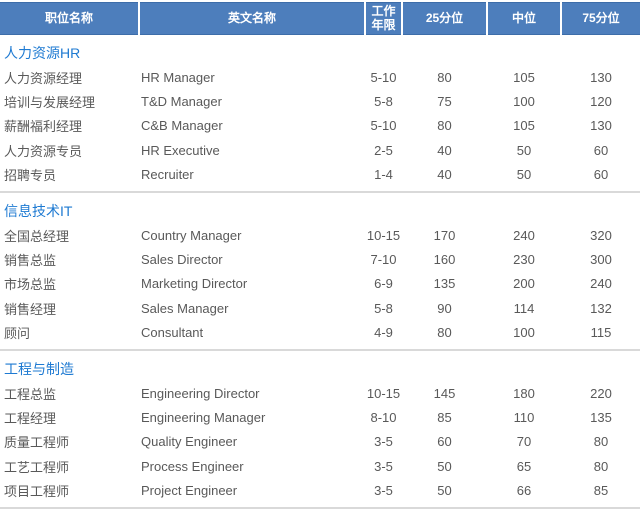 The height and width of the screenshot is (513, 640). I want to click on cell-position-cn: 全国总经理, so click(37, 236).